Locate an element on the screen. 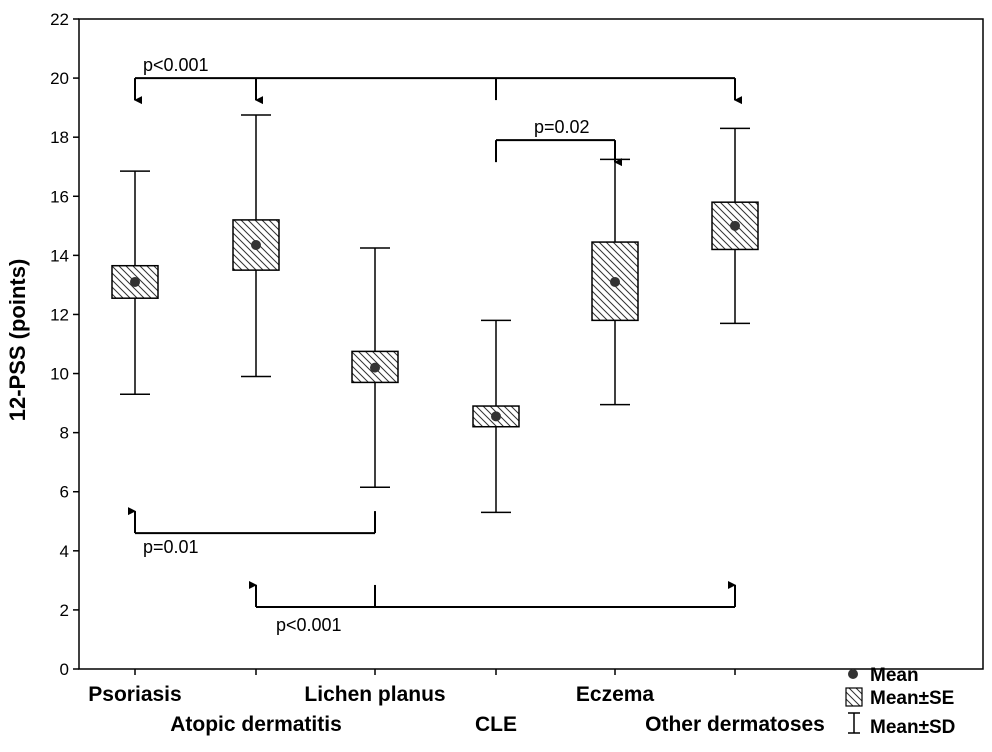  y-tick-label: 20 is located at coordinates (59, 78).